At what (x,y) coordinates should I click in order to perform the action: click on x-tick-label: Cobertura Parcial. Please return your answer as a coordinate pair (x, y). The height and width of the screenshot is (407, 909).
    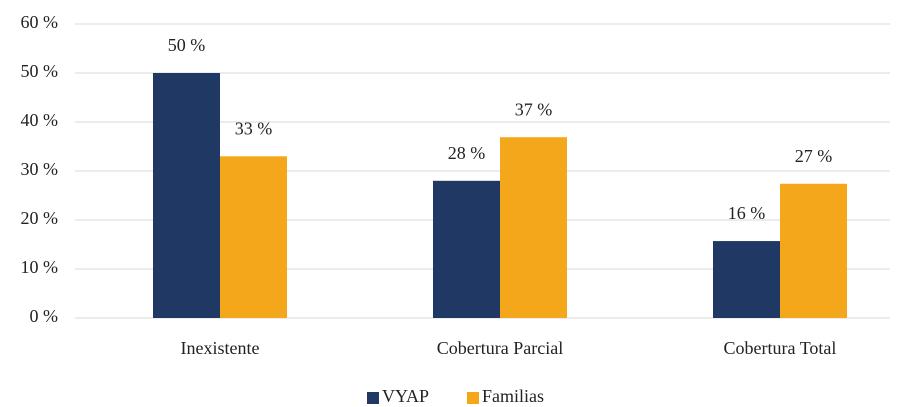
    Looking at the image, I should click on (500, 348).